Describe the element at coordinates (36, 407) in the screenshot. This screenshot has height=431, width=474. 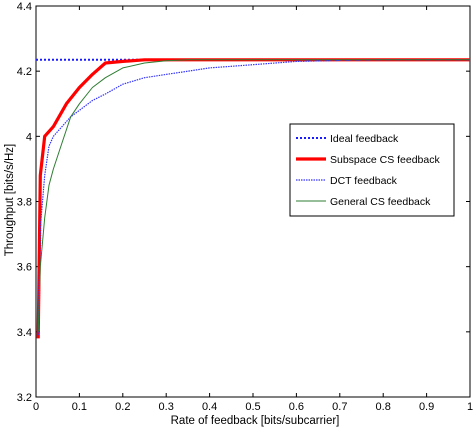
I see `x-tick-label: 0` at that location.